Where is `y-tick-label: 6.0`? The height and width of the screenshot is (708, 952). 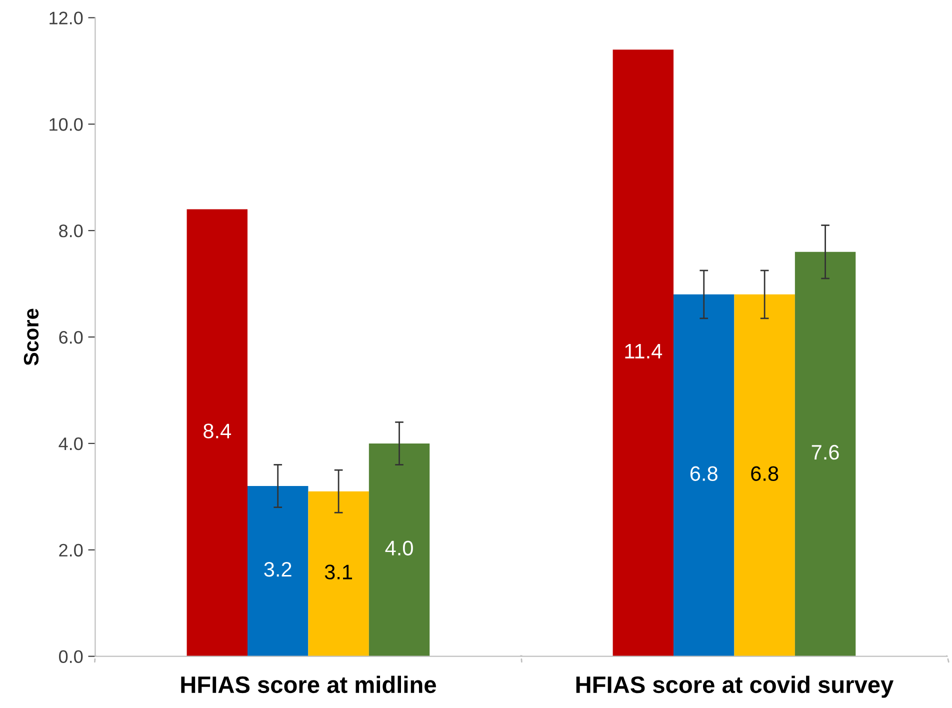
y-tick-label: 6.0 is located at coordinates (71, 337).